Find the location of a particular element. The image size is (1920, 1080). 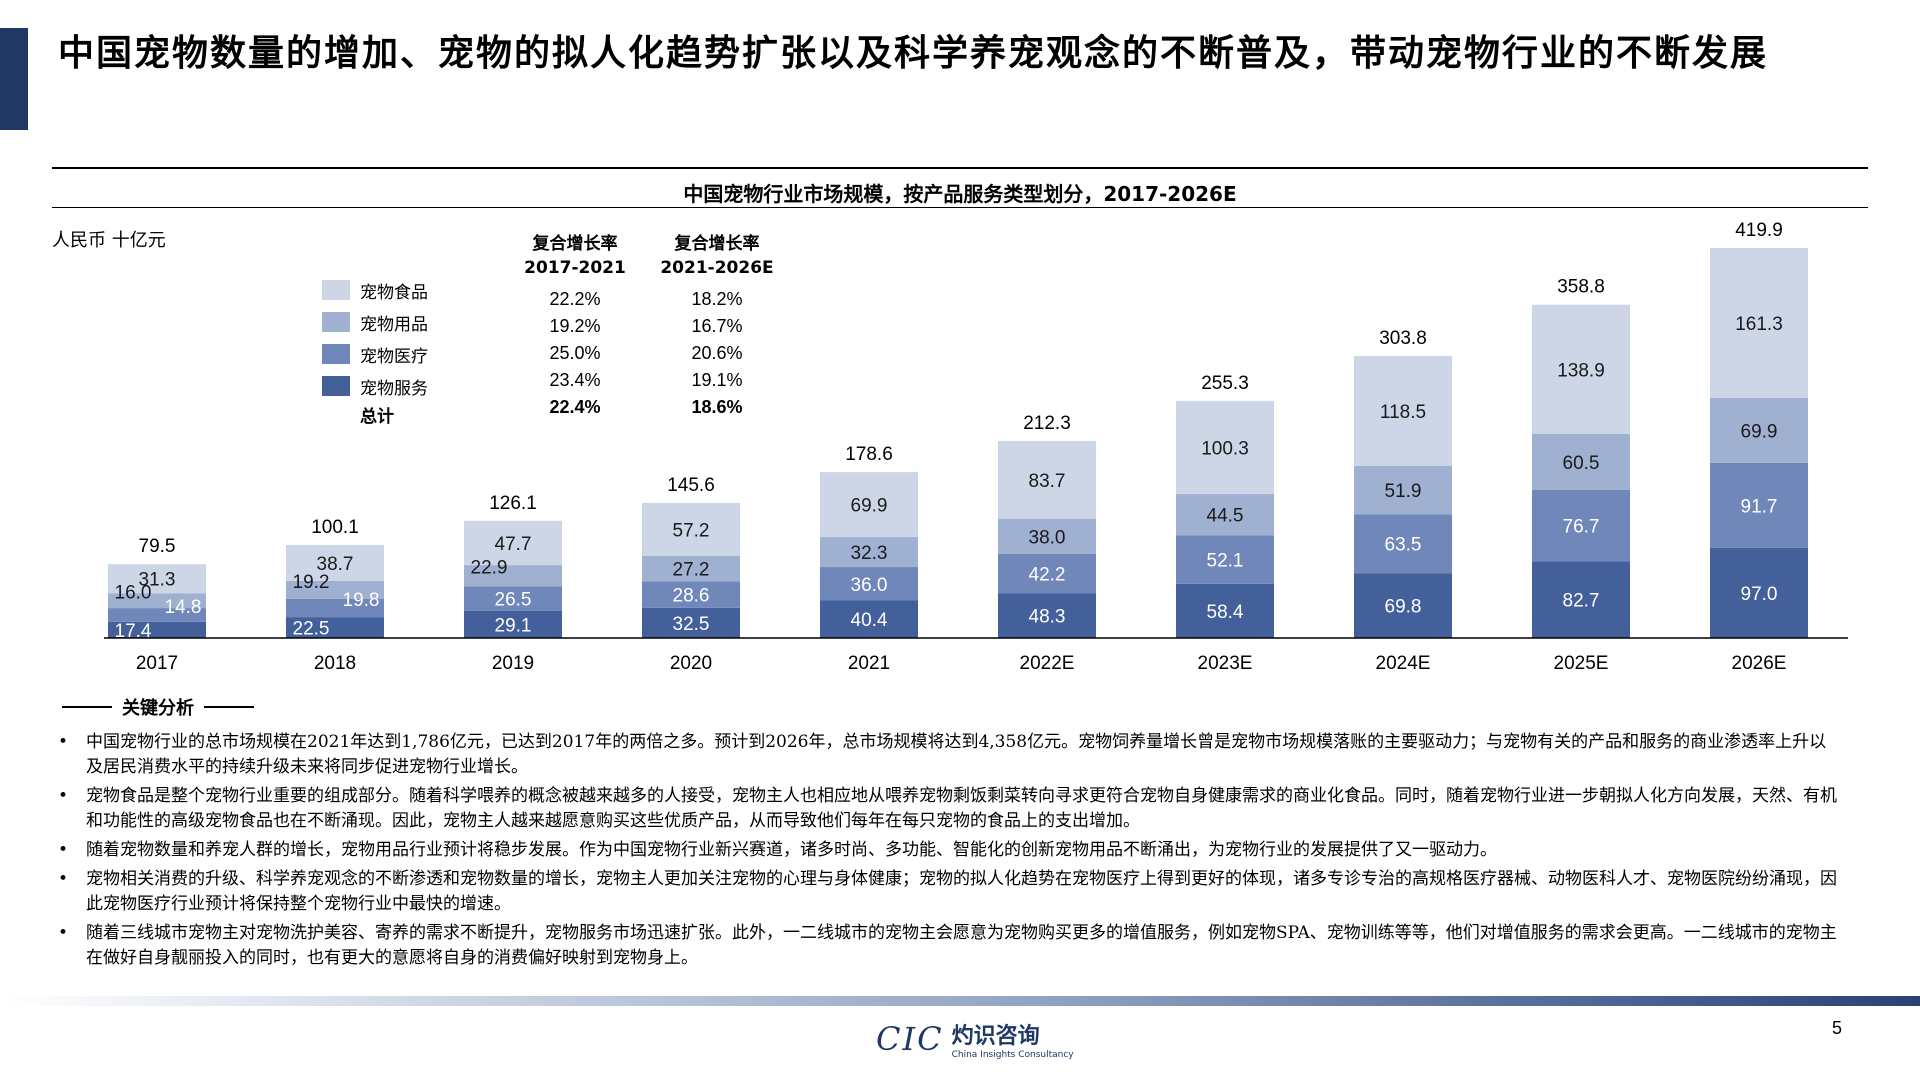

footer-gradient-band is located at coordinates (960, 1001).